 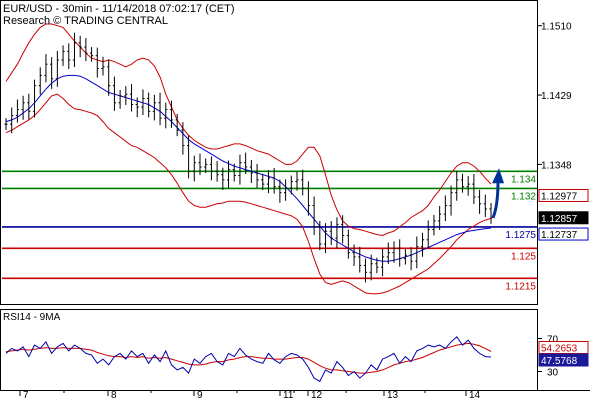 I want to click on rsi-panel-label: RSI14 - 9MA, so click(x=32, y=317).